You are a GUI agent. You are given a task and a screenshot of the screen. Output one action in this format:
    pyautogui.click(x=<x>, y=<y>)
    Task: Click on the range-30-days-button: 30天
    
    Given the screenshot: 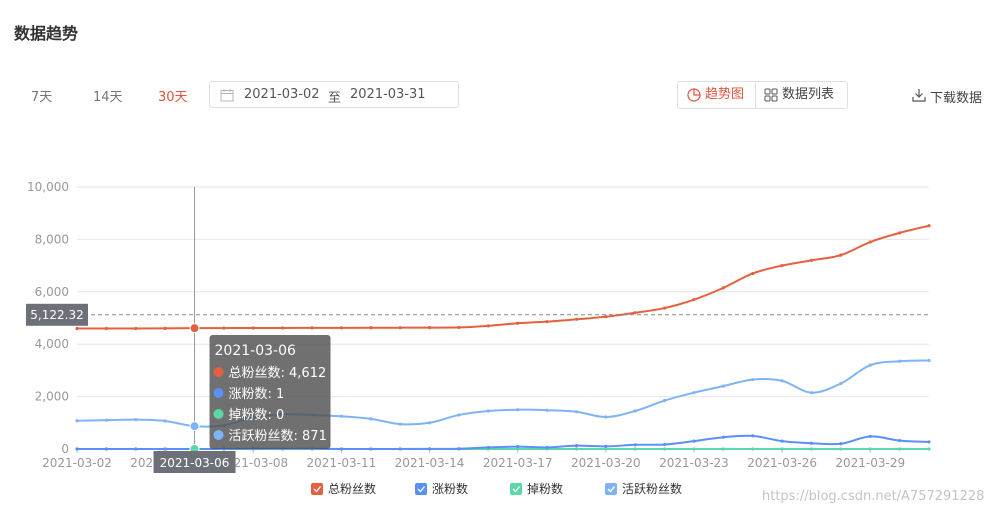 What is the action you would take?
    pyautogui.click(x=173, y=97)
    